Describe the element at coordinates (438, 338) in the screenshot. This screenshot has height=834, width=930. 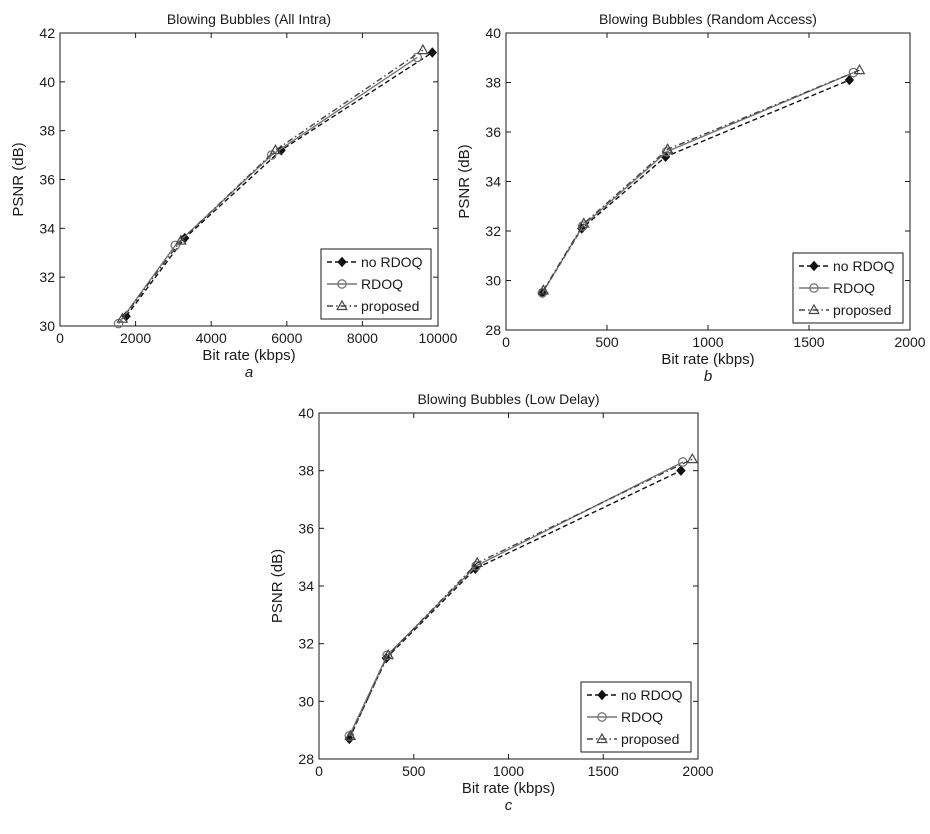
I see `x-tick-label: 10000` at that location.